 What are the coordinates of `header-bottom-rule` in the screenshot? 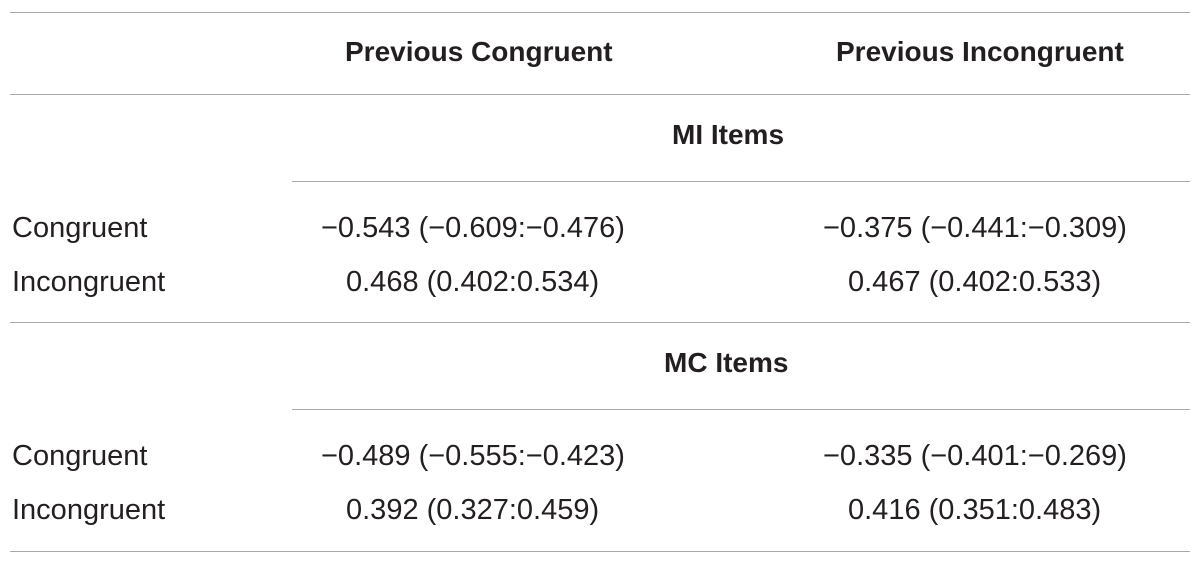 It's located at (600, 94).